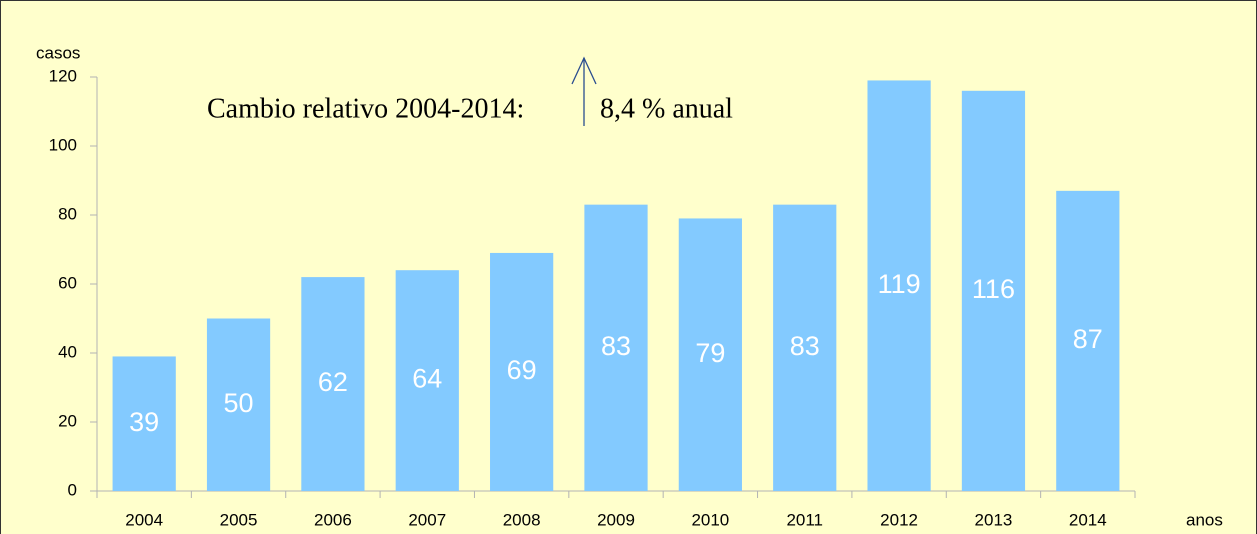 Image resolution: width=1257 pixels, height=534 pixels. Describe the element at coordinates (239, 519) in the screenshot. I see `x-tick-label: 2005` at that location.